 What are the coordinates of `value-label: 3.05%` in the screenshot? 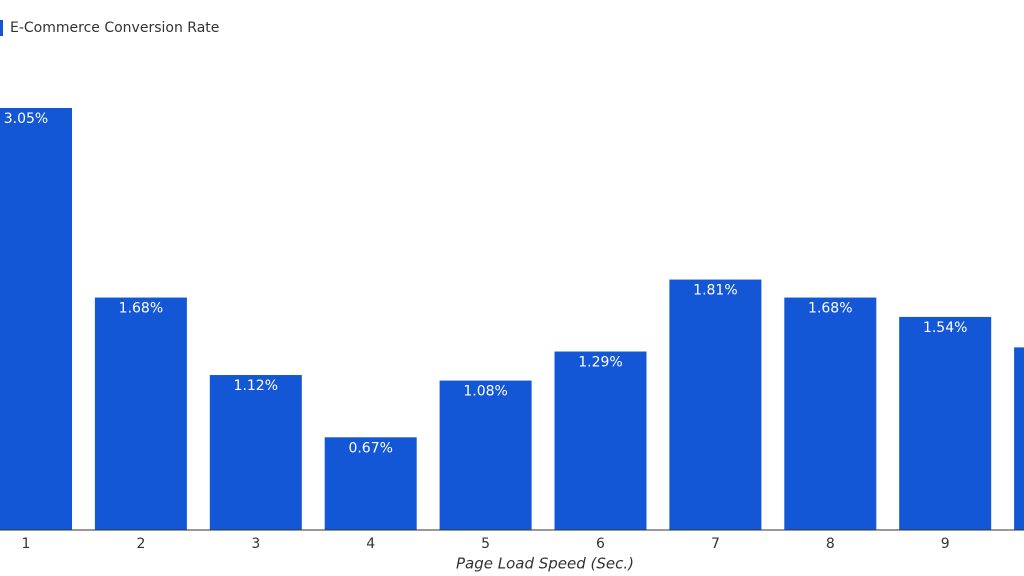 It's located at (26, 119).